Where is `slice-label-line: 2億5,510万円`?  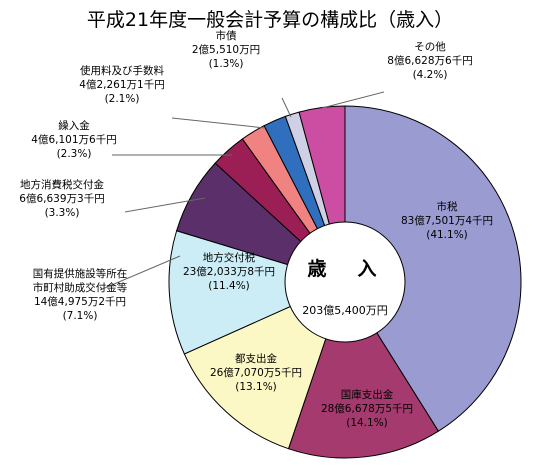
slice-label-line: 2億5,510万円 is located at coordinates (226, 49).